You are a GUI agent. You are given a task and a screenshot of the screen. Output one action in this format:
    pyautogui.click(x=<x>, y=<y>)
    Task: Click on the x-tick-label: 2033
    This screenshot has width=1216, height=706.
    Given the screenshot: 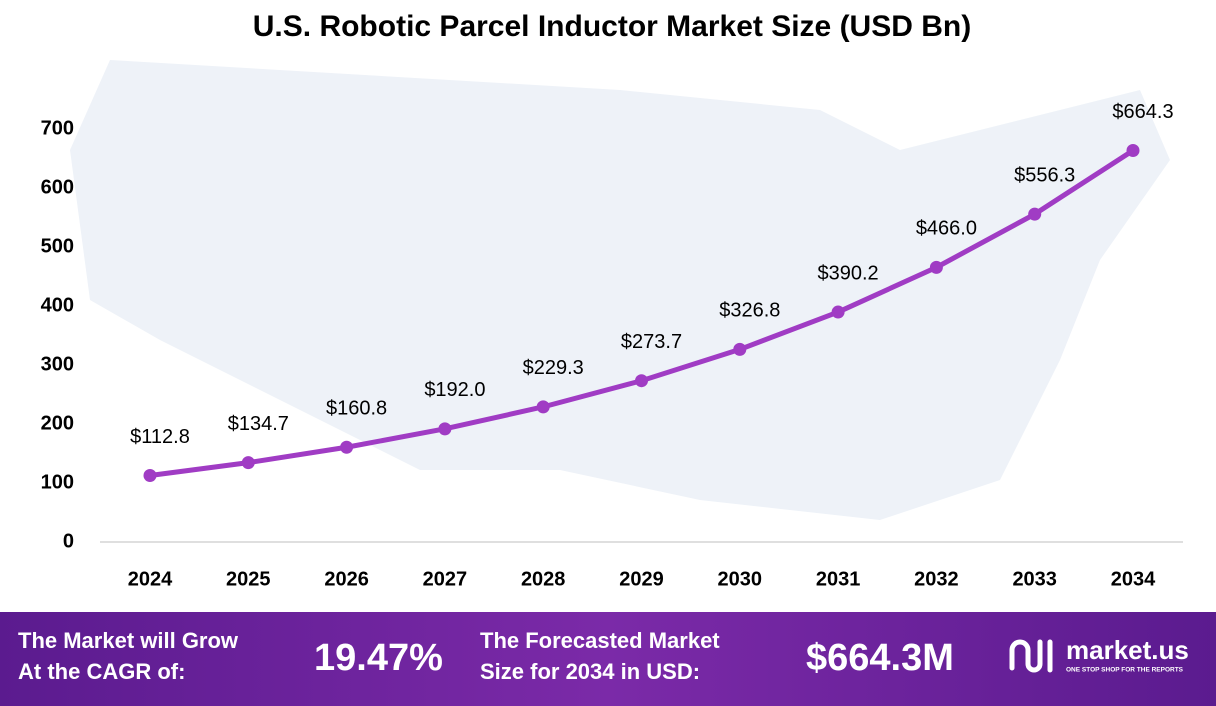 What is the action you would take?
    pyautogui.click(x=1034, y=579)
    